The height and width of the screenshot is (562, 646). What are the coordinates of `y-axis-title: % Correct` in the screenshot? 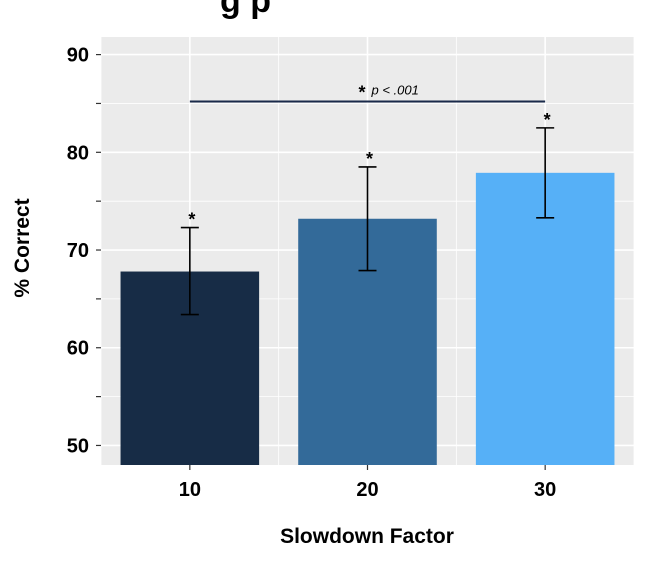 It's located at (22, 247).